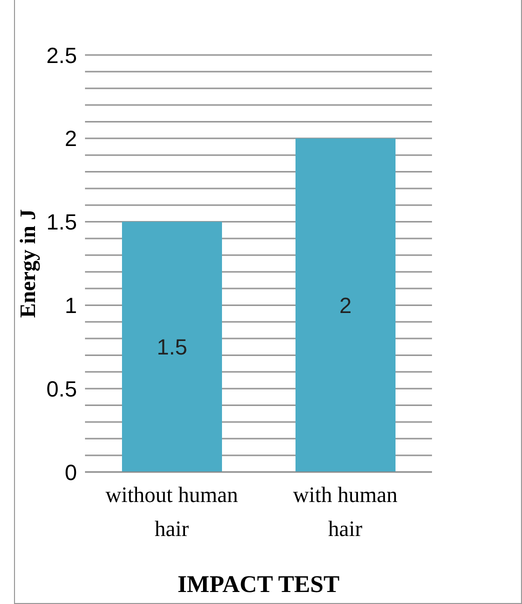 Image resolution: width=522 pixels, height=604 pixels. Describe the element at coordinates (171, 511) in the screenshot. I see `x-tick-label: without human hair` at that location.